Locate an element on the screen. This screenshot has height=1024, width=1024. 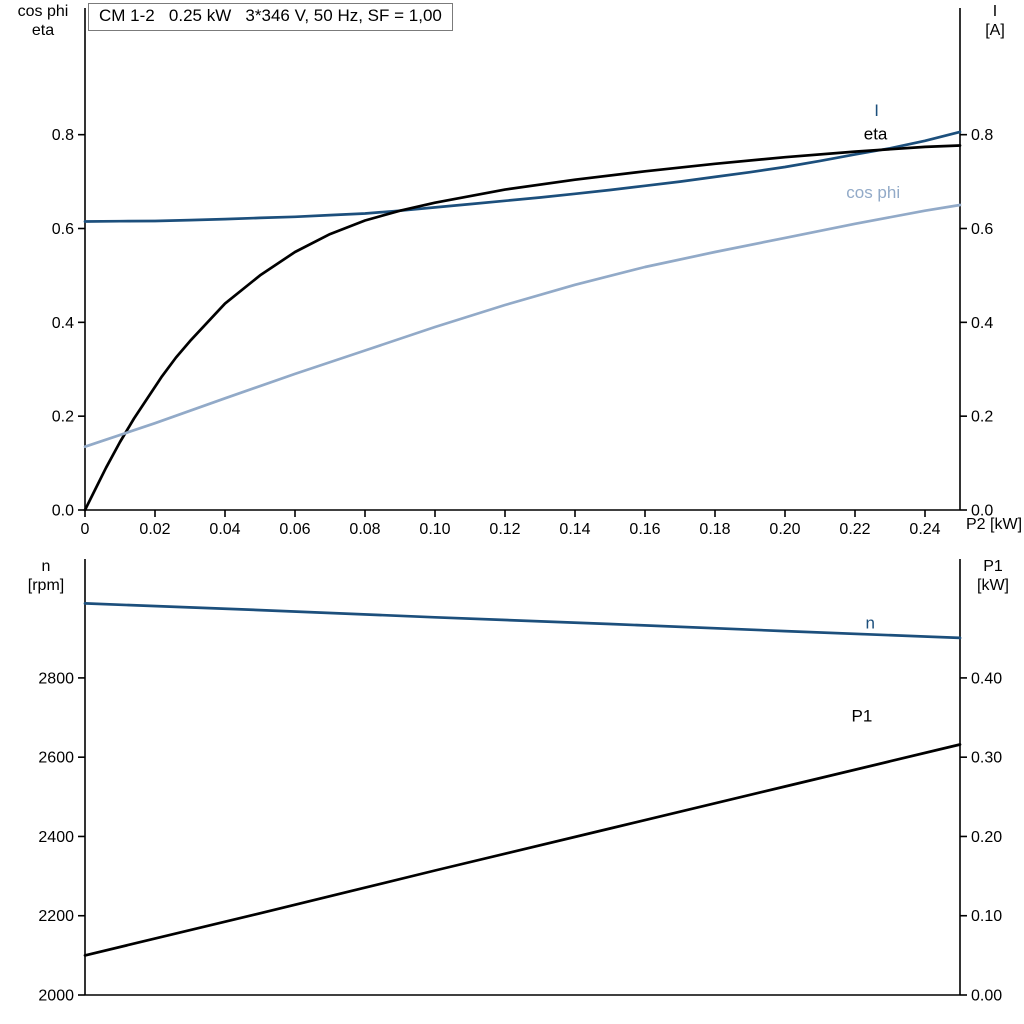
top-left-axis-label-line1: cos phi is located at coordinates (43, 11).